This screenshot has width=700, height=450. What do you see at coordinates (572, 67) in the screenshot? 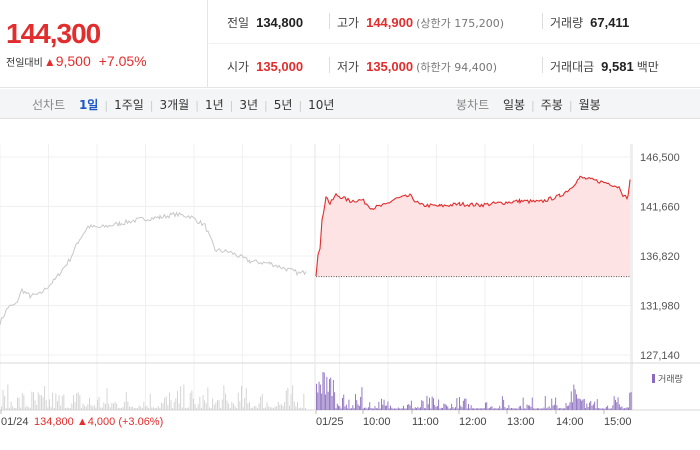
I see `trade-amount-label: 거래대금` at bounding box center [572, 67].